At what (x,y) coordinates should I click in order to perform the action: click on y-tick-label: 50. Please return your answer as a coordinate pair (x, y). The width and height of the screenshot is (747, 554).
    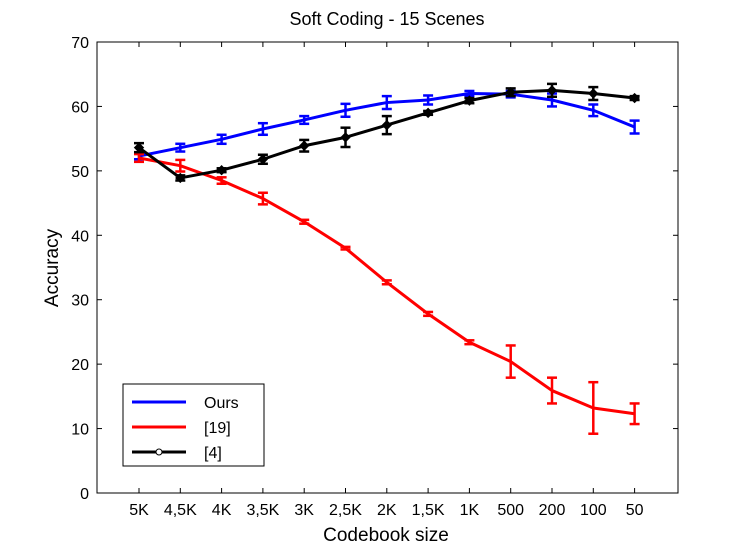
    Looking at the image, I should click on (80, 172).